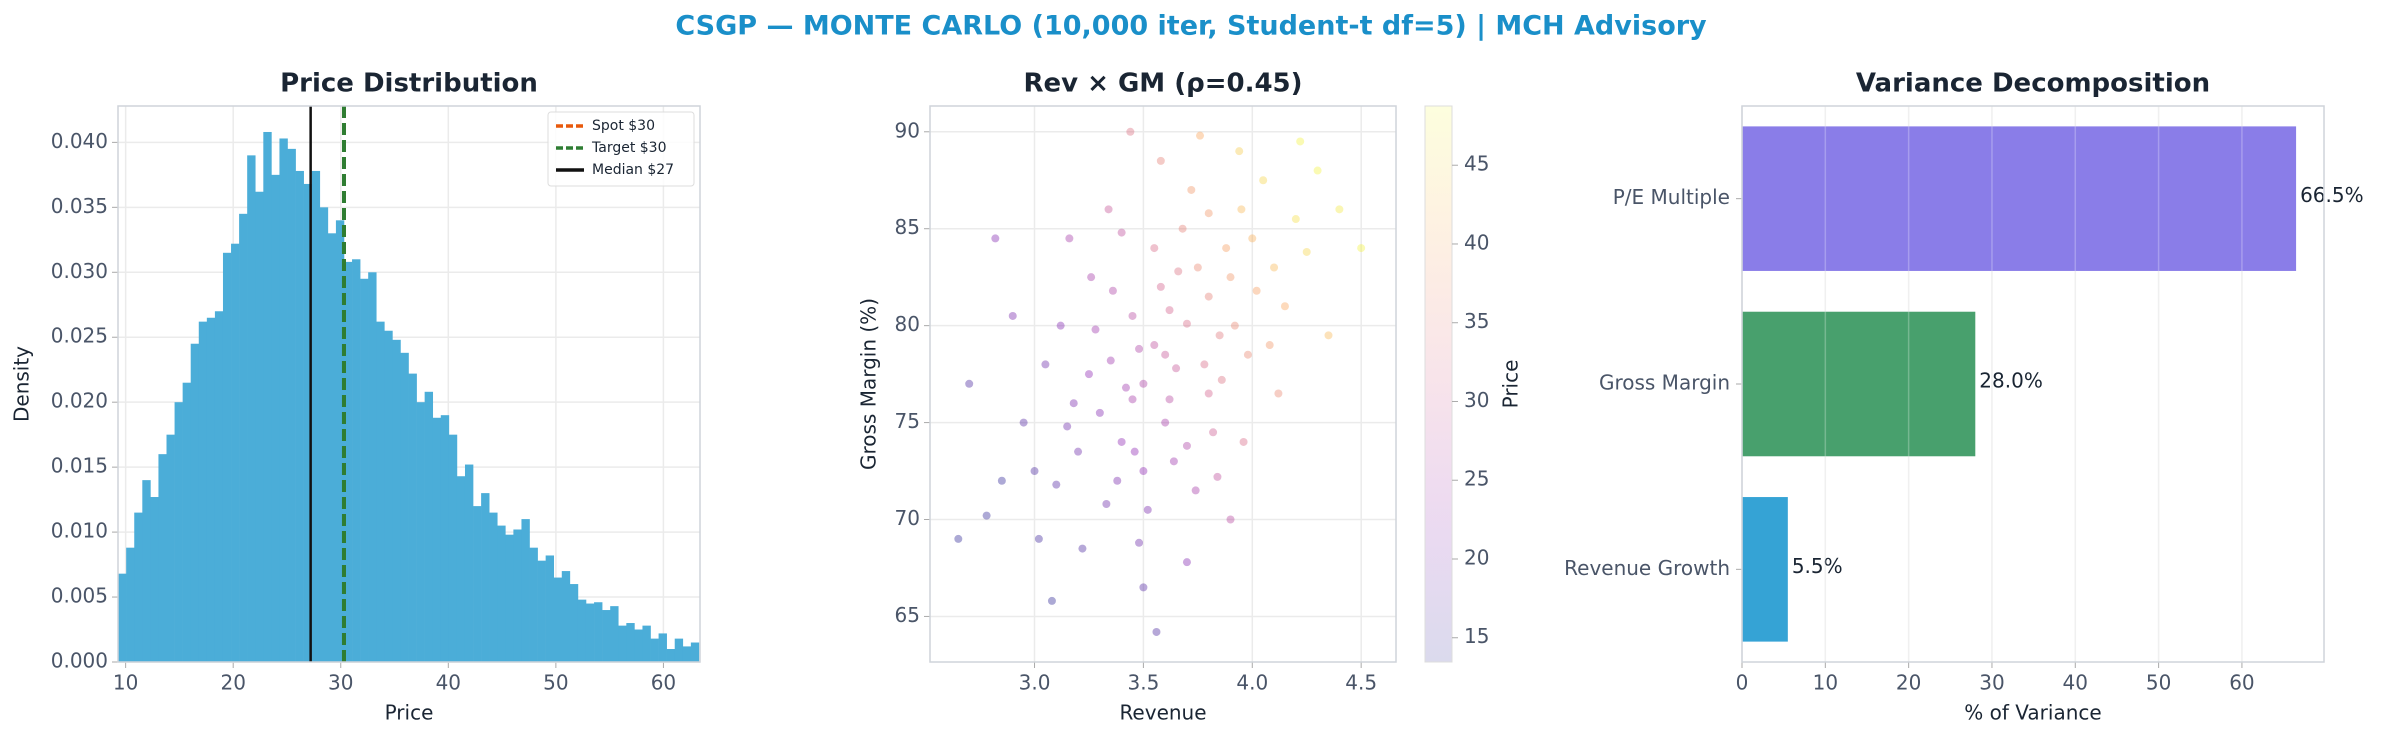 This screenshot has height=742, width=2382. Describe the element at coordinates (623, 126) in the screenshot. I see `legend-label: Spot $30` at that location.